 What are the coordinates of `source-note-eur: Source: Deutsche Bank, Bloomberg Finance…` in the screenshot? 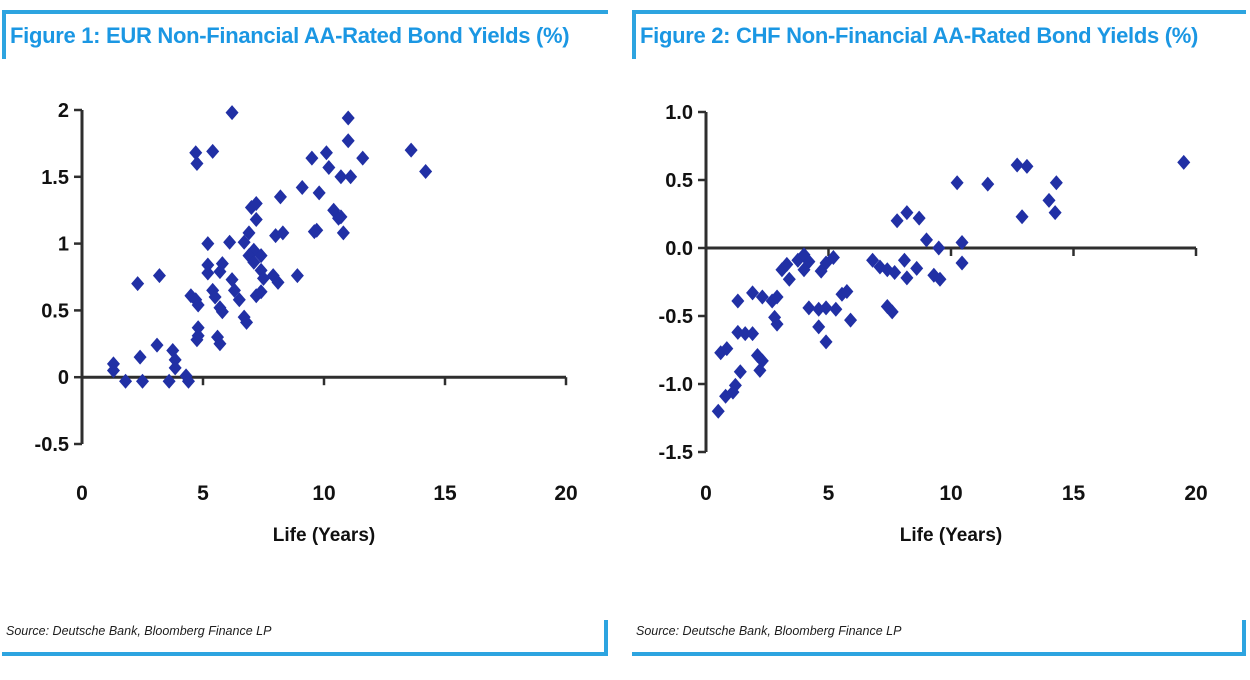 It's located at (139, 631).